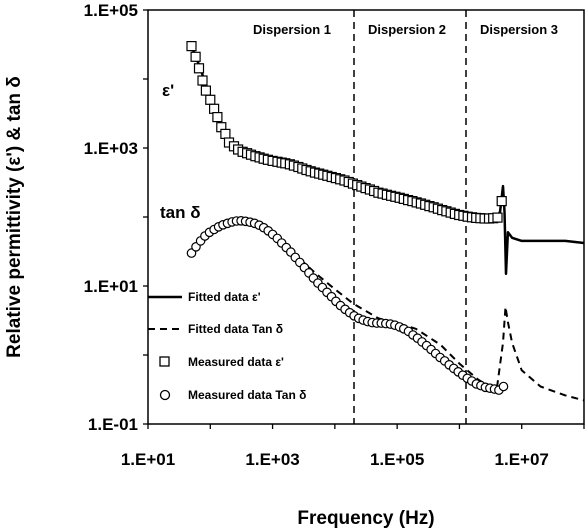 The image size is (588, 531). What do you see at coordinates (180, 212) in the screenshot?
I see `tan-delta-annotation: tan δ` at bounding box center [180, 212].